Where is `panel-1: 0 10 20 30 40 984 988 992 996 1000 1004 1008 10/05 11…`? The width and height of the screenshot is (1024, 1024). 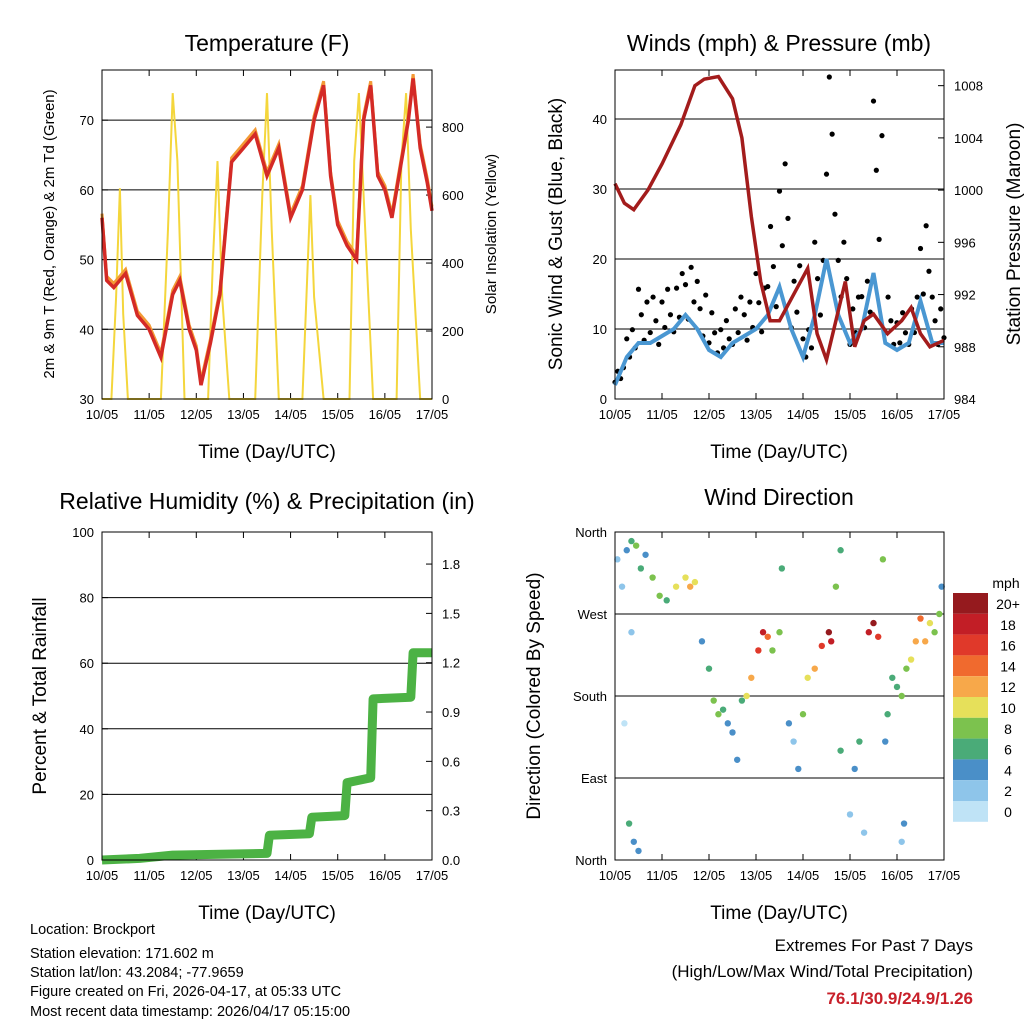 panel-1: 0 10 20 30 40 984 988 992 996 1000 1004 1008 10/05 11… is located at coordinates (788, 245).